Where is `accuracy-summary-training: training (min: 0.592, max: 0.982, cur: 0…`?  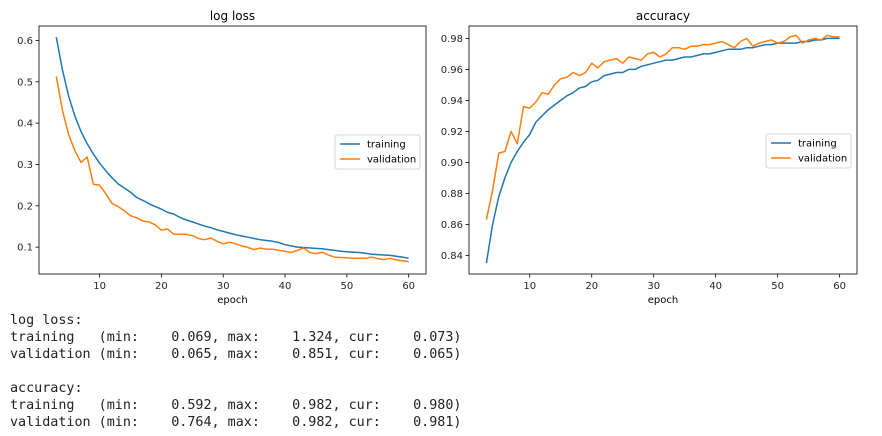
accuracy-summary-training: training (min: 0.592, max: 0.982, cur: 0… is located at coordinates (236, 405).